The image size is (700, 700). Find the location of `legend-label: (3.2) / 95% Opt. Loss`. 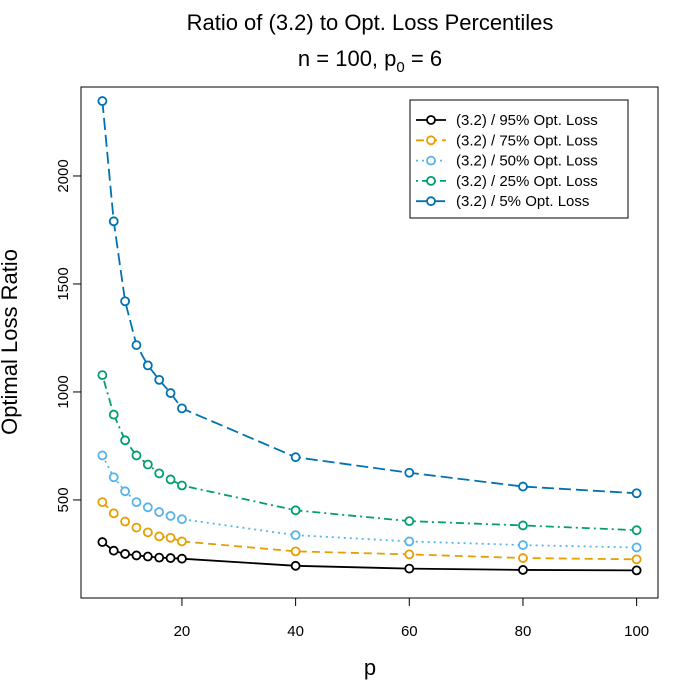

legend-label: (3.2) / 95% Opt. Loss is located at coordinates (527, 120).